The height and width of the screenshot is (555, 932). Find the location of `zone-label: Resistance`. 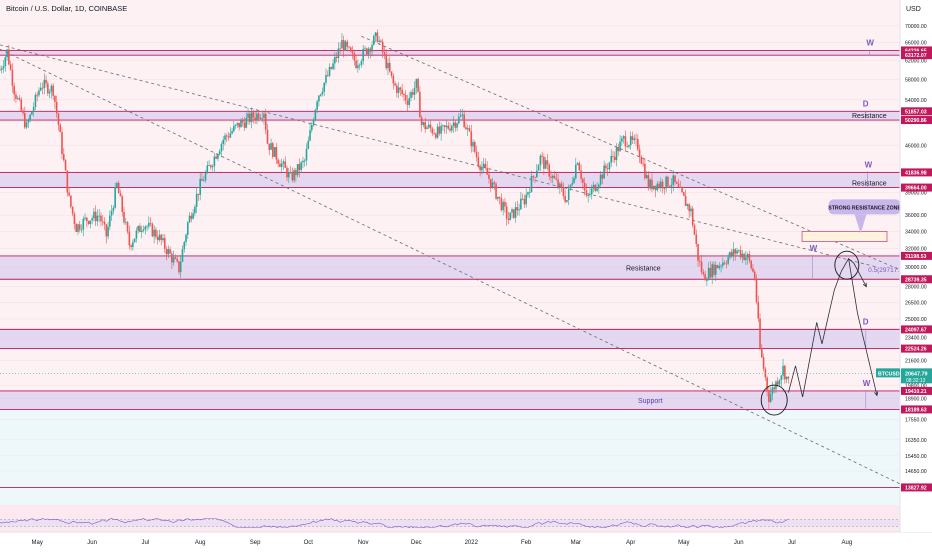

zone-label: Resistance is located at coordinates (869, 184).